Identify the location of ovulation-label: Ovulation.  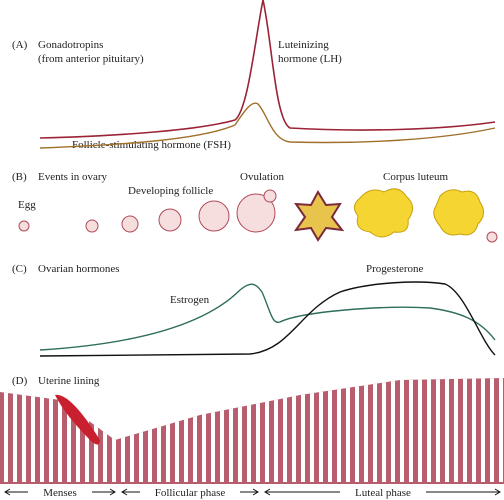
(262, 177).